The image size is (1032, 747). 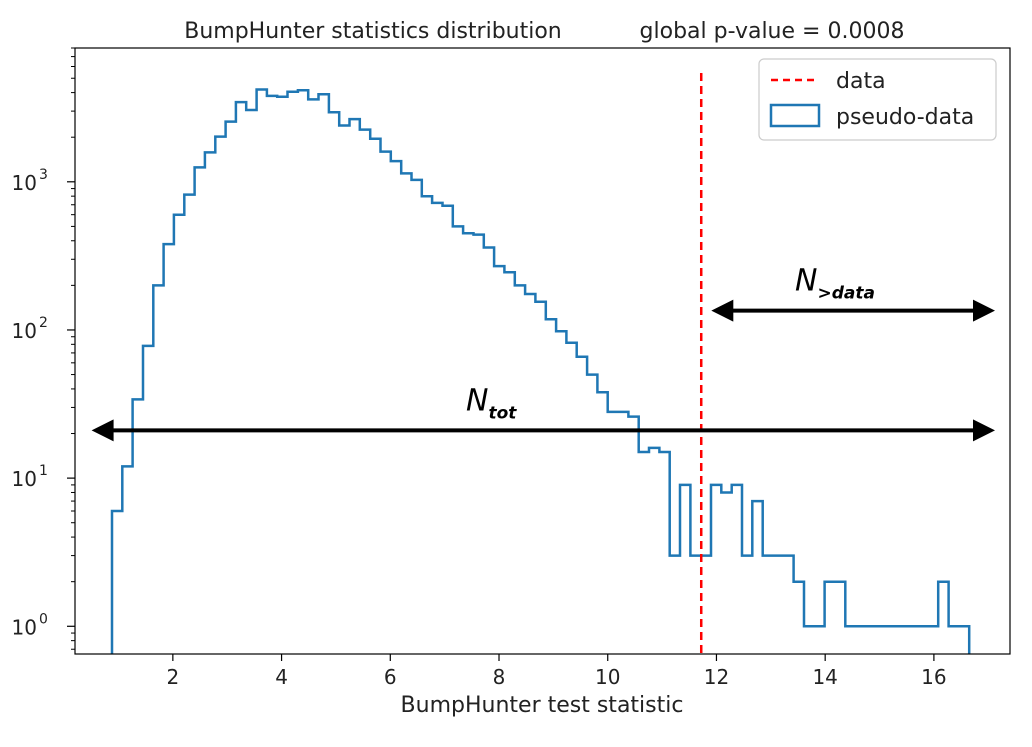 I want to click on chart-title: BumpHunter statistics distribution, so click(x=373, y=31).